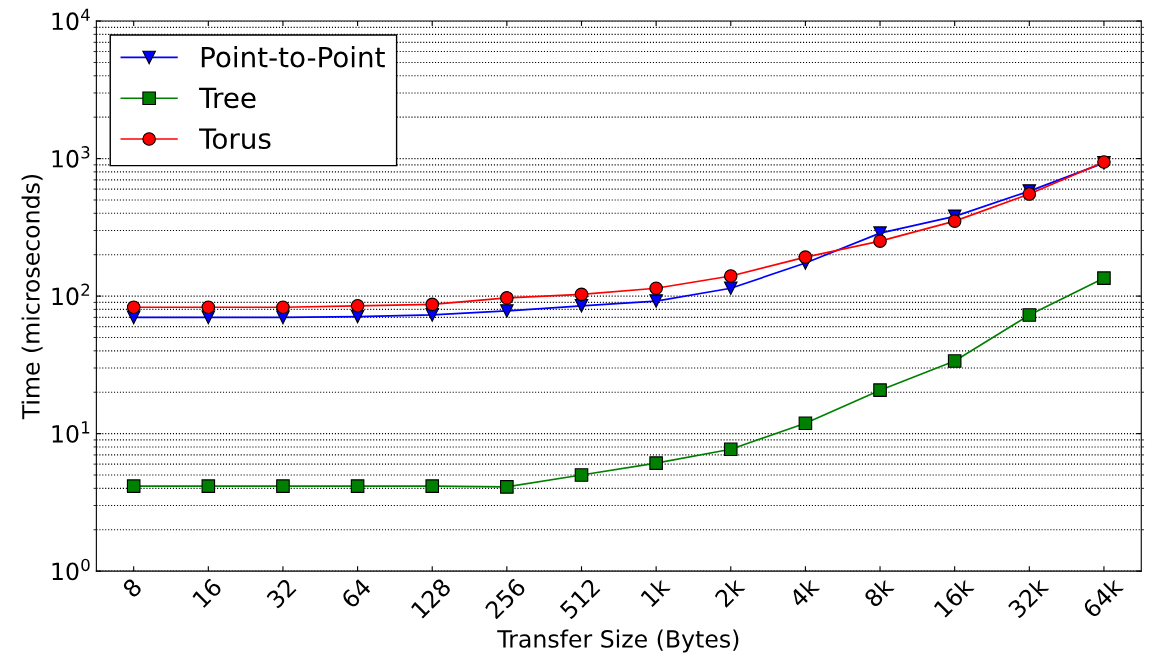 The image size is (1161, 658). What do you see at coordinates (1103, 597) in the screenshot?
I see `x-tick-label: 64k` at bounding box center [1103, 597].